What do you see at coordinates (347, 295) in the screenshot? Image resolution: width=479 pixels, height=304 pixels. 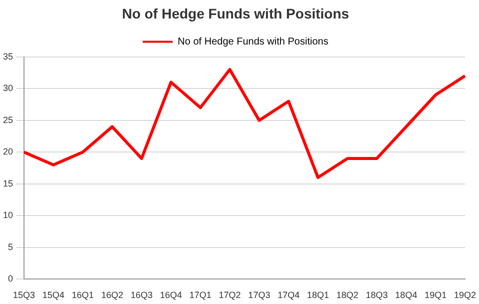 I see `x-tick-label: 18Q2` at bounding box center [347, 295].